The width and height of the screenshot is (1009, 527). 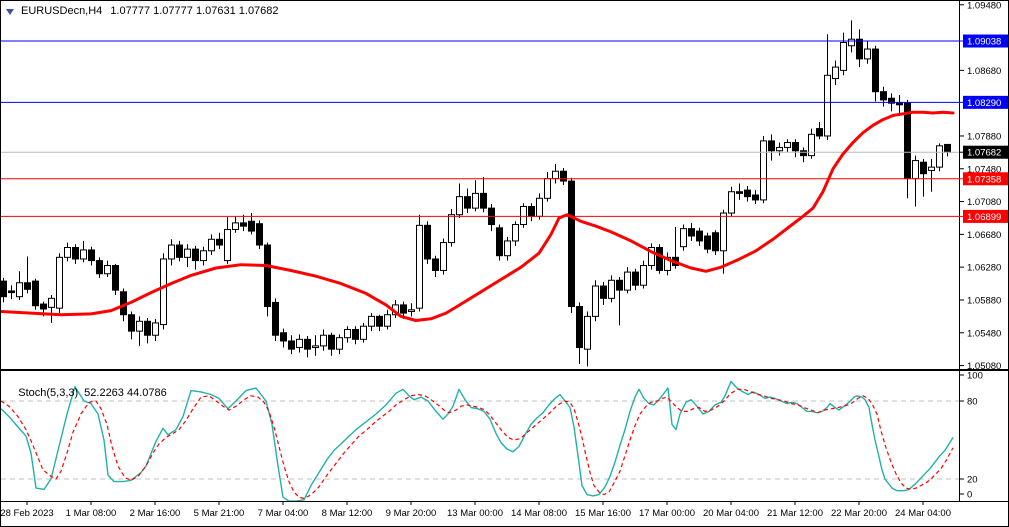 What do you see at coordinates (984, 217) in the screenshot?
I see `price-badge-label: 1.06899` at bounding box center [984, 217].